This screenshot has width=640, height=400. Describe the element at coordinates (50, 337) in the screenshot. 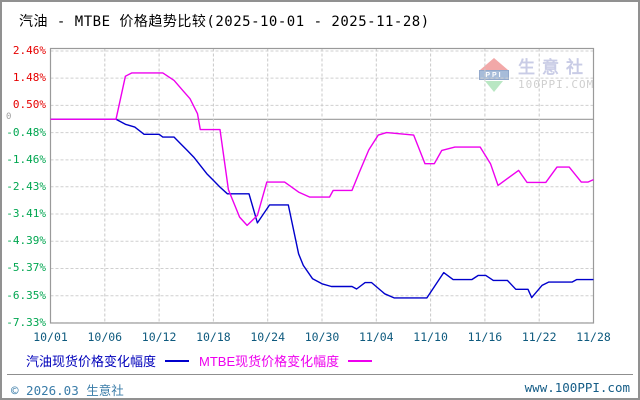

I see `x-axis-label: 10/01` at that location.